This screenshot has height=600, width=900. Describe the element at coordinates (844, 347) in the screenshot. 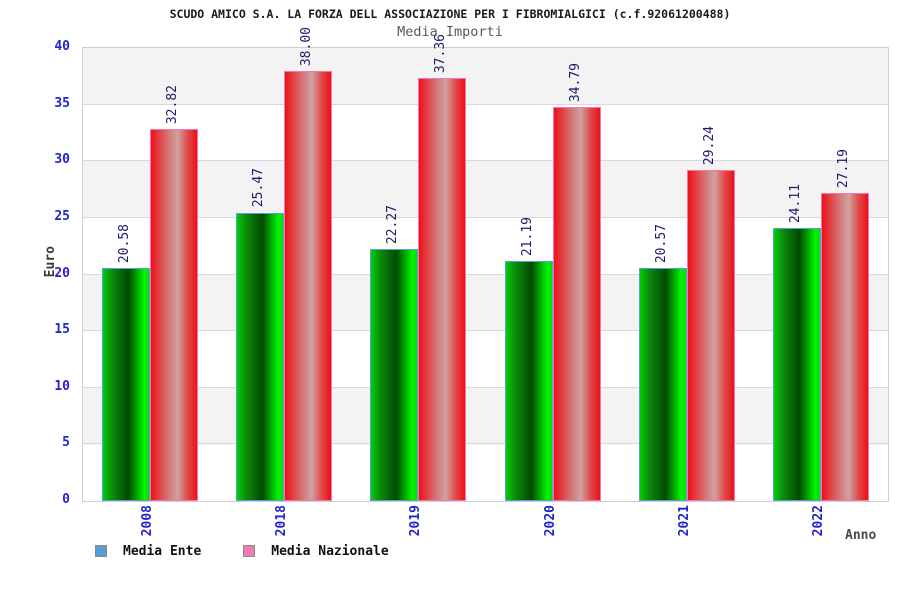

I see `bar-media-nazionale-2022` at that location.